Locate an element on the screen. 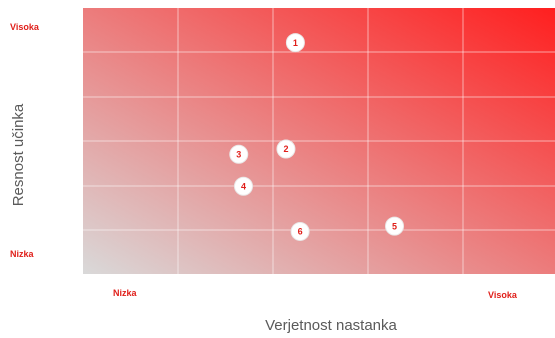  data-point-4: 4 is located at coordinates (243, 186).